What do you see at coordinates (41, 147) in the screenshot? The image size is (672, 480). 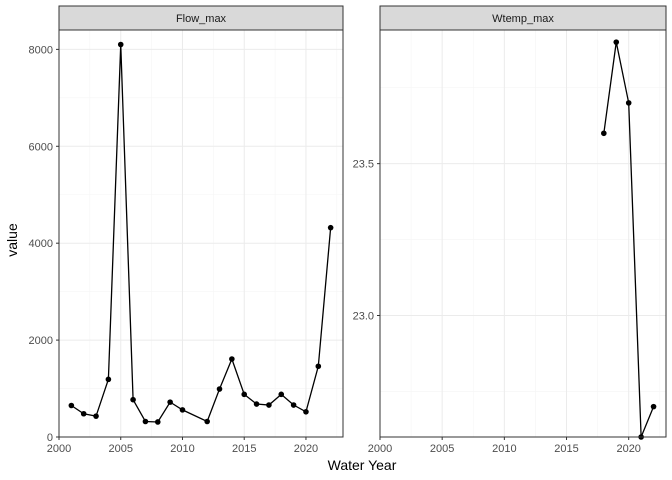 I see `y-tick-label: 6000` at bounding box center [41, 147].